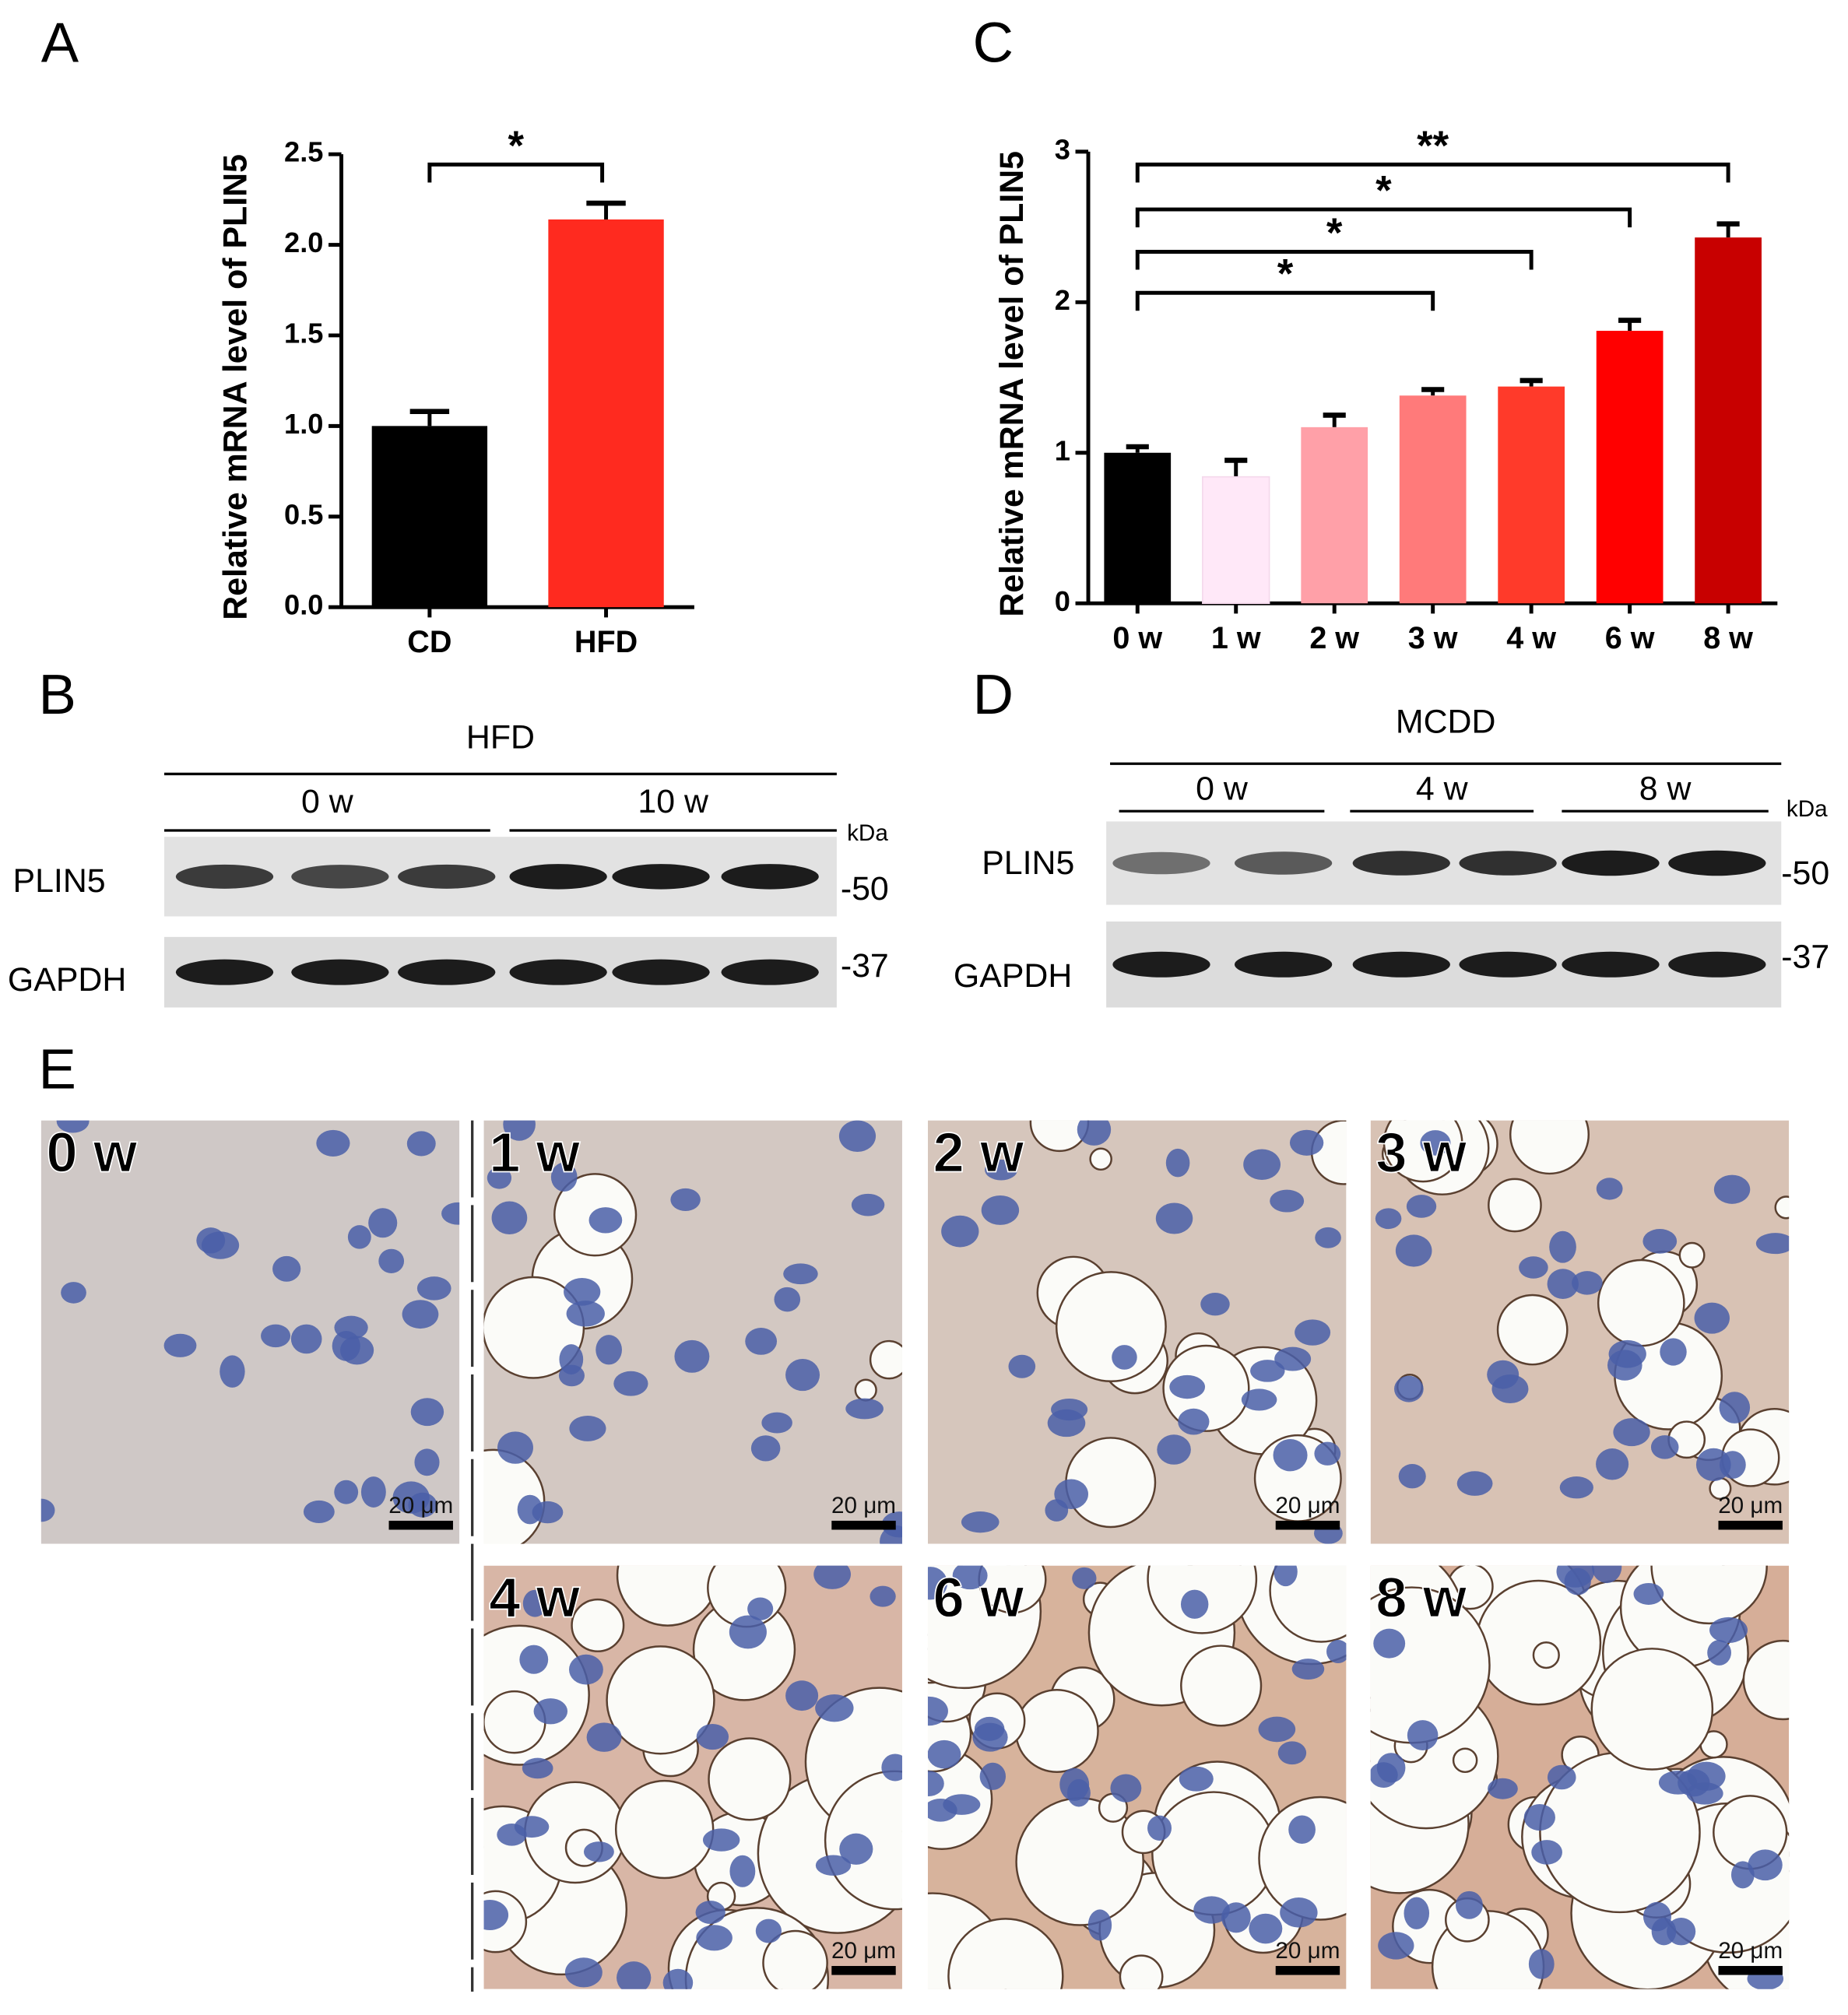 The width and height of the screenshot is (1848, 2015). Describe the element at coordinates (673, 801) in the screenshot. I see `blot-subgroup: 10 w` at that location.